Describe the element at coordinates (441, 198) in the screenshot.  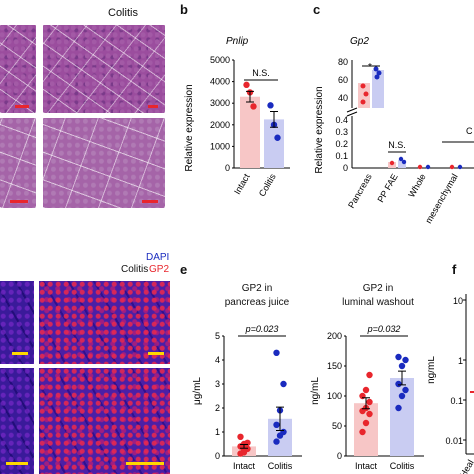
I see `x-tick-label: mesenchymal` at that location.